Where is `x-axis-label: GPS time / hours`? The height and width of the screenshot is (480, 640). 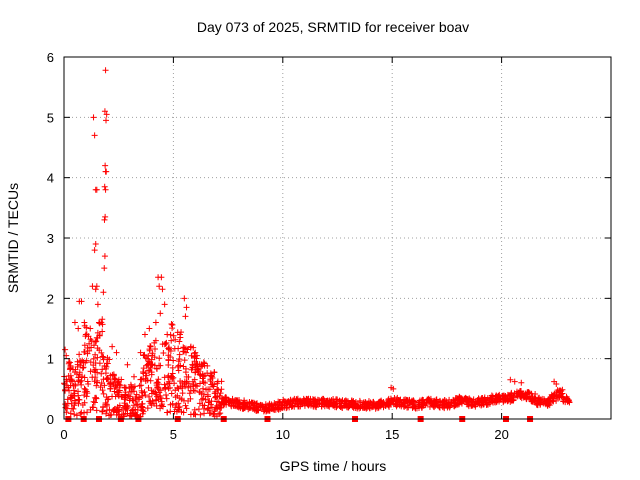 x-axis-label: GPS time / hours is located at coordinates (333, 466).